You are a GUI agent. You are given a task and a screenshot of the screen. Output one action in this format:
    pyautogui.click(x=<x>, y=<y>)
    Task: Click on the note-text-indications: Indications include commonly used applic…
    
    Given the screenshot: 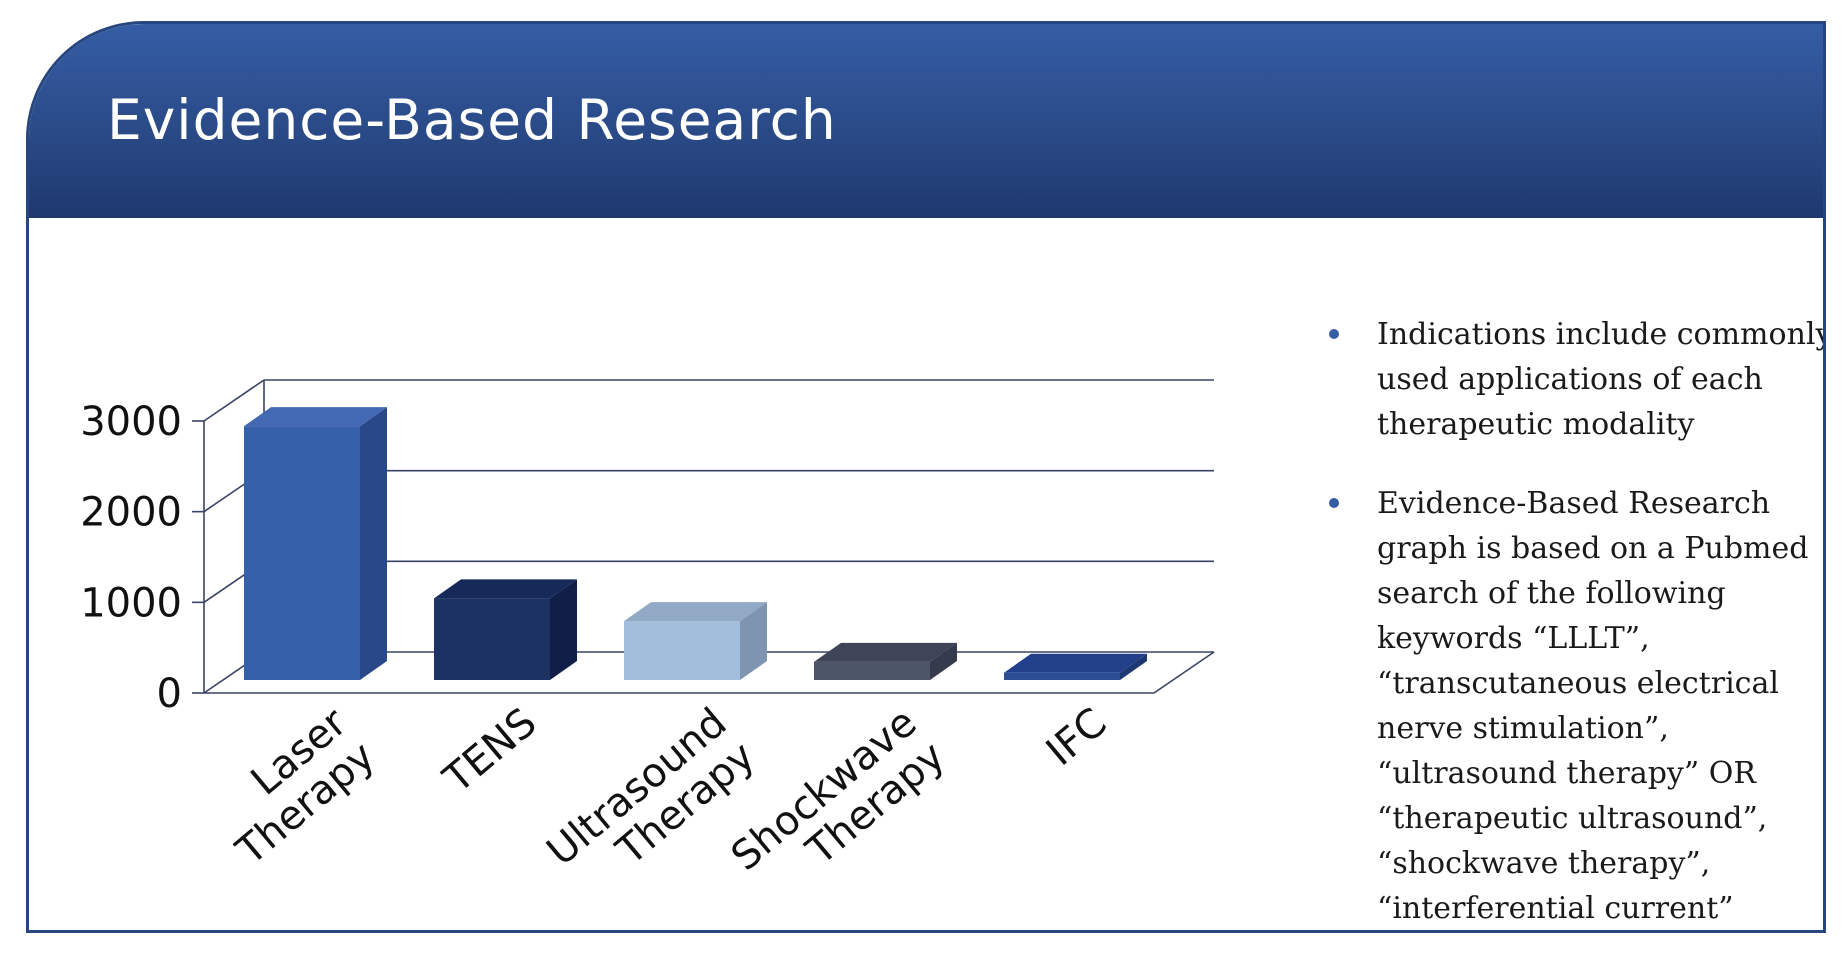 What is the action you would take?
    pyautogui.click(x=1601, y=379)
    